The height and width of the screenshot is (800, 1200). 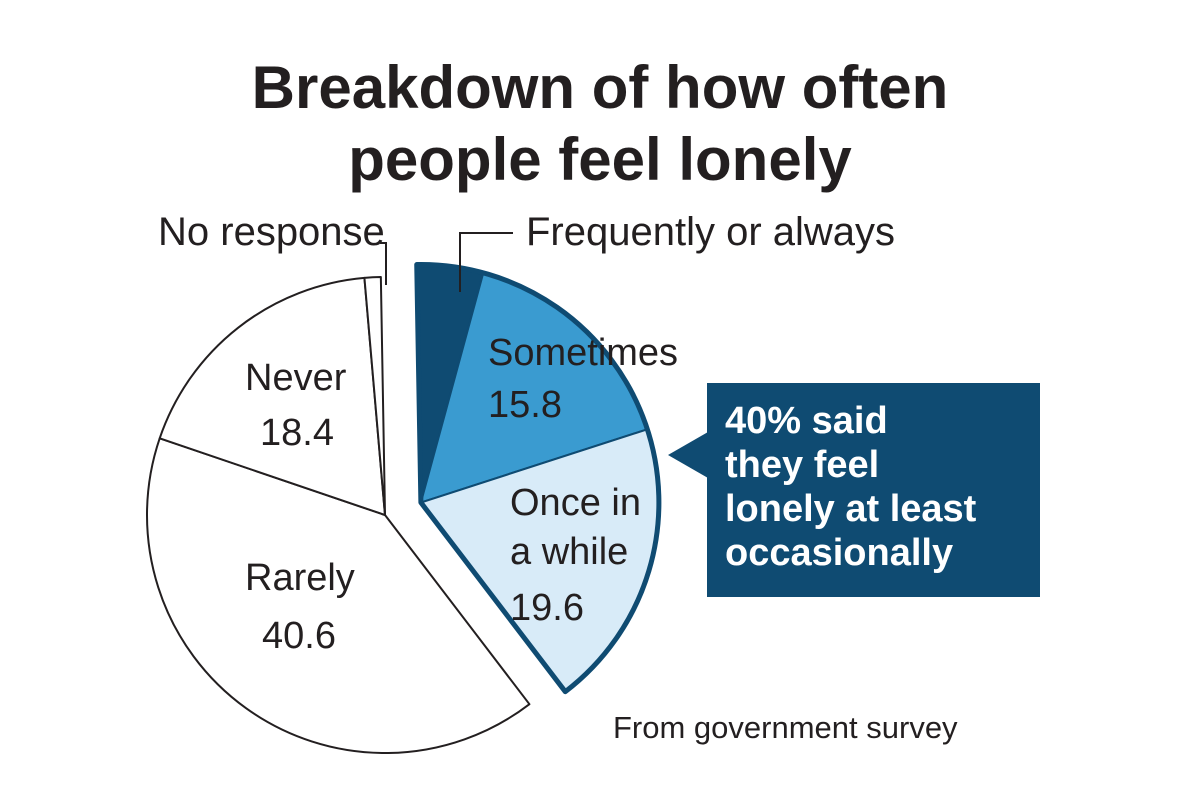 I want to click on callout-line-3: lonely at least, so click(x=851, y=509).